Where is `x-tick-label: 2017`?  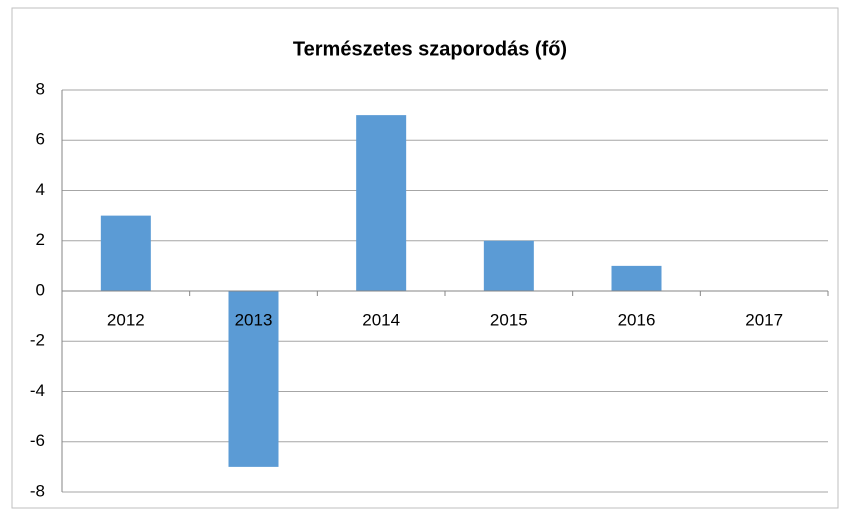 x-tick-label: 2017 is located at coordinates (764, 319).